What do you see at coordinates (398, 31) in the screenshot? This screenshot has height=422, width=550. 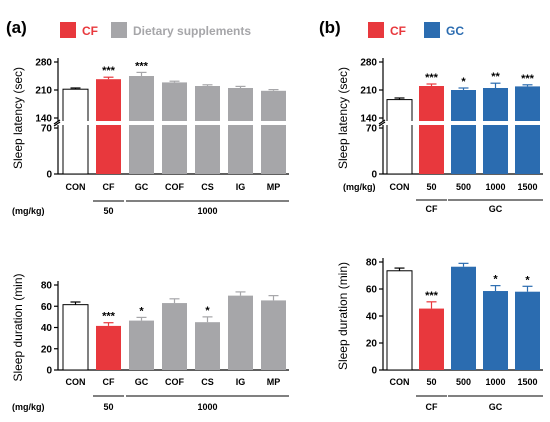 I see `legend-label-cf-b: CF` at bounding box center [398, 31].